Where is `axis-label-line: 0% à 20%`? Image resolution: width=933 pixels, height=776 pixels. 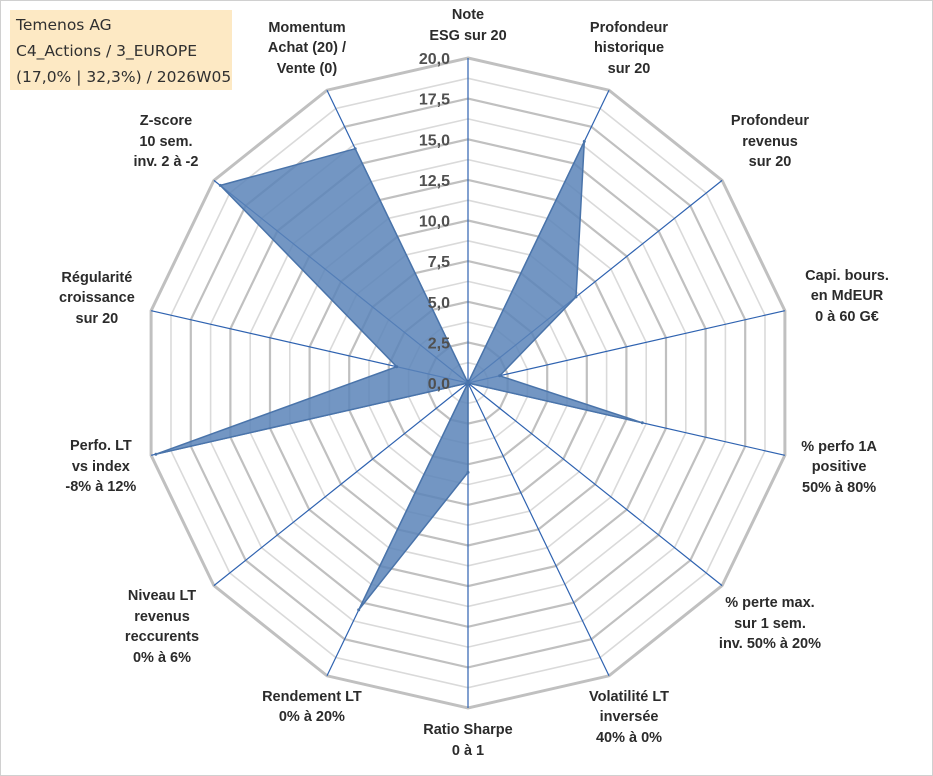 axis-label-line: 0% à 20% is located at coordinates (311, 717).